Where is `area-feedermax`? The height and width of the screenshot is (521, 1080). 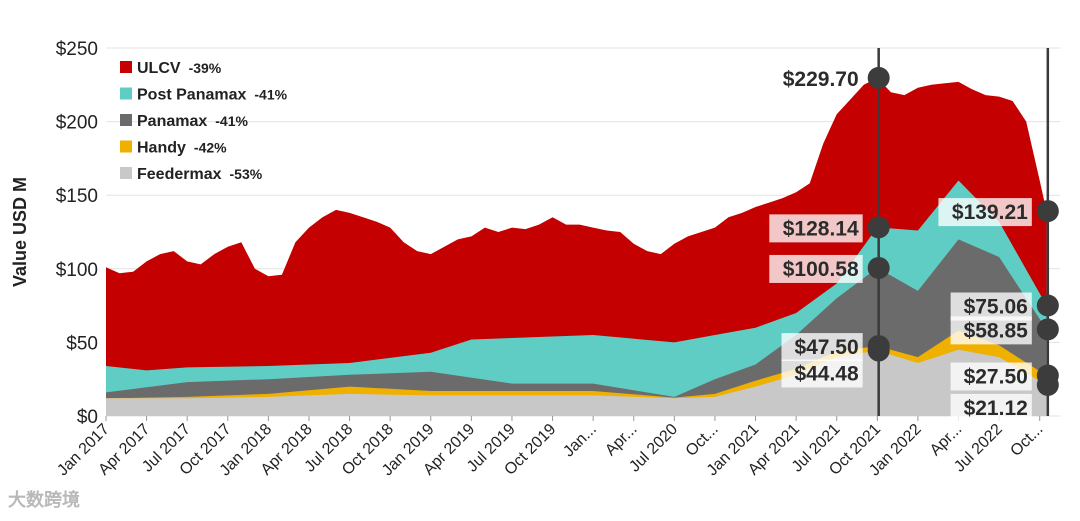
area-feedermax is located at coordinates (576, 382).